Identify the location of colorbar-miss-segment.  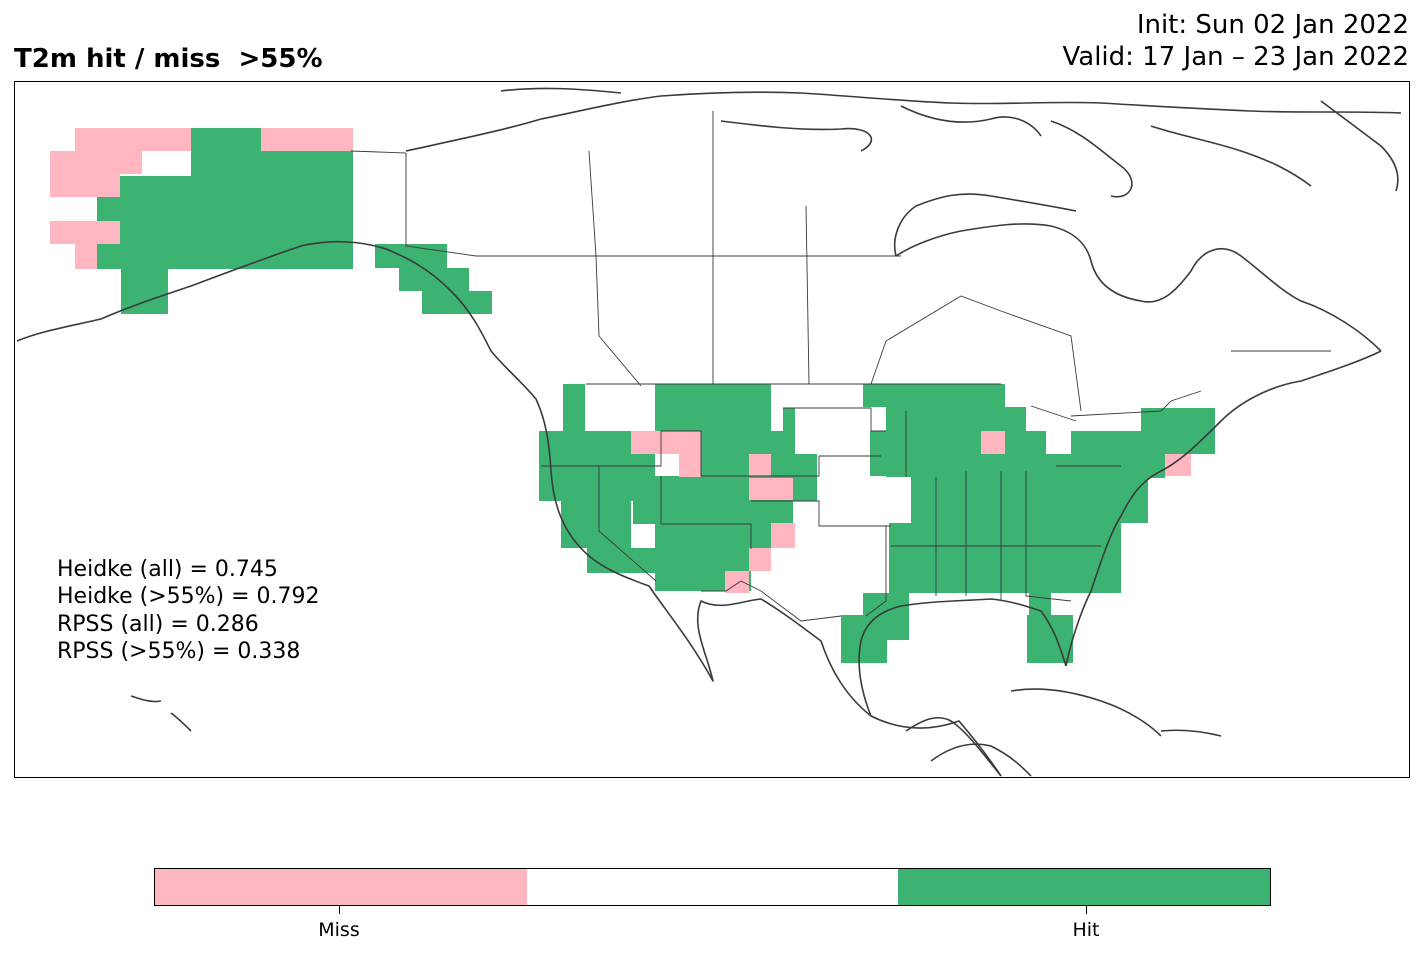
(341, 887).